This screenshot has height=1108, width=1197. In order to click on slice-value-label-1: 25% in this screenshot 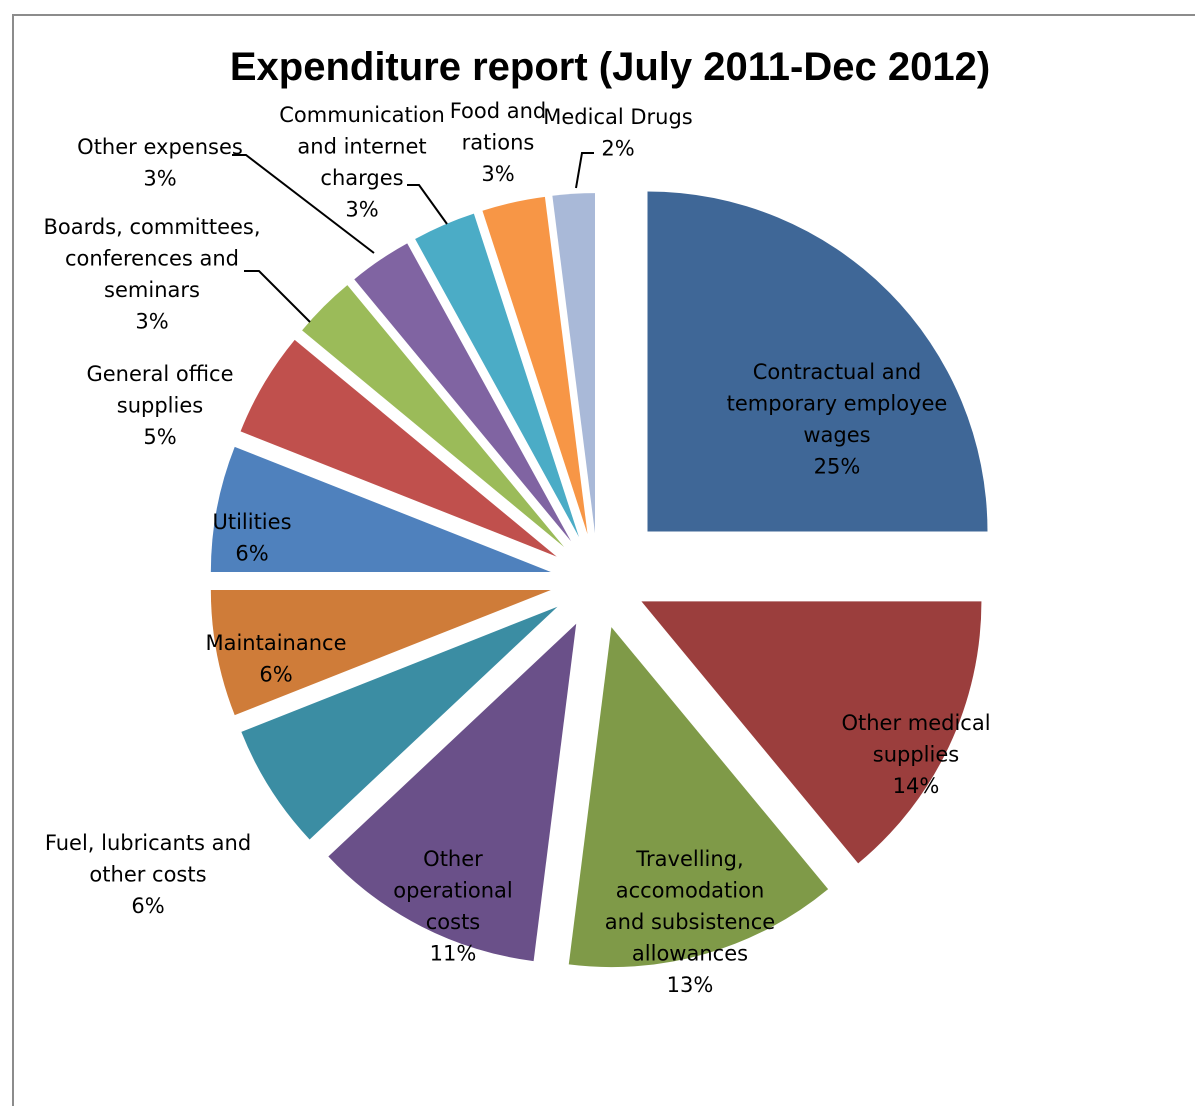, I will do `click(837, 467)`.